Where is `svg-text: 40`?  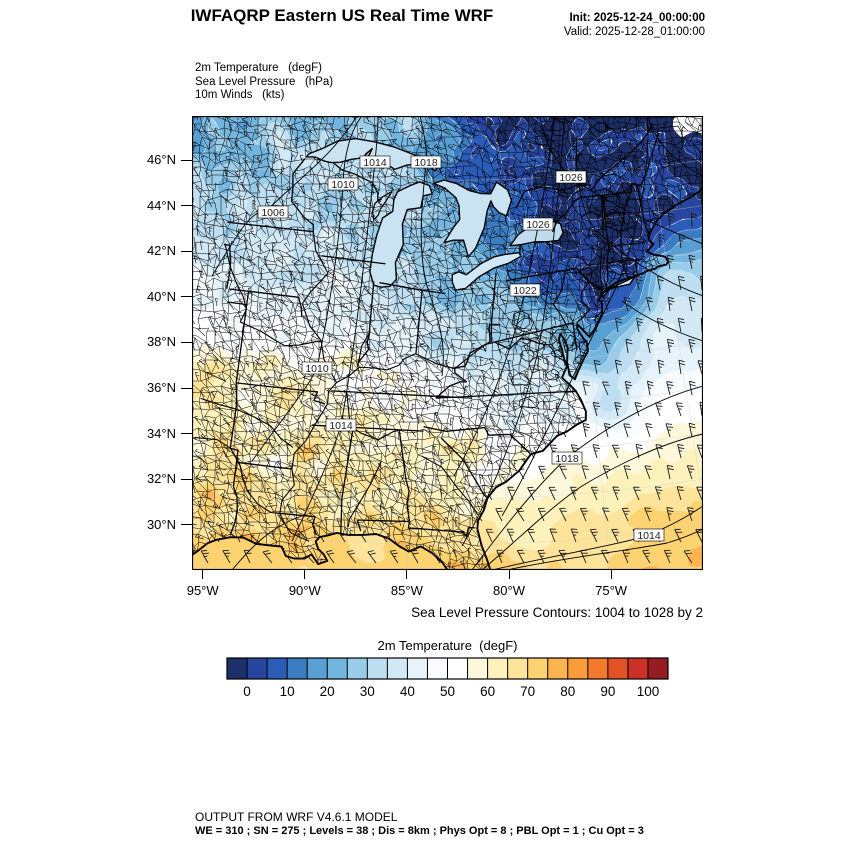 svg-text: 40 is located at coordinates (407, 691).